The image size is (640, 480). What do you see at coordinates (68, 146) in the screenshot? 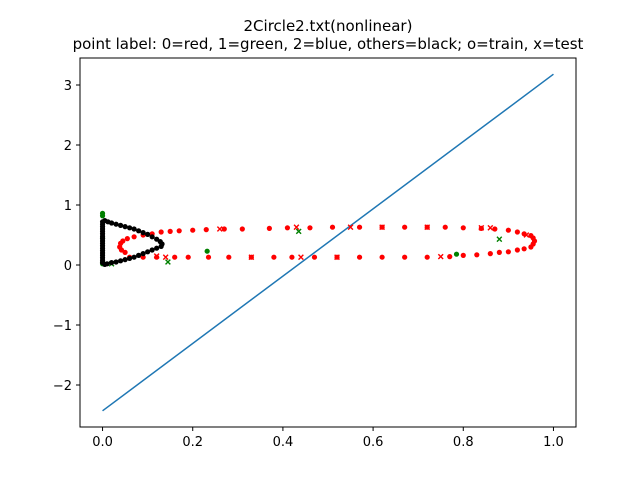
I see `y-tick-label: 2` at bounding box center [68, 146].